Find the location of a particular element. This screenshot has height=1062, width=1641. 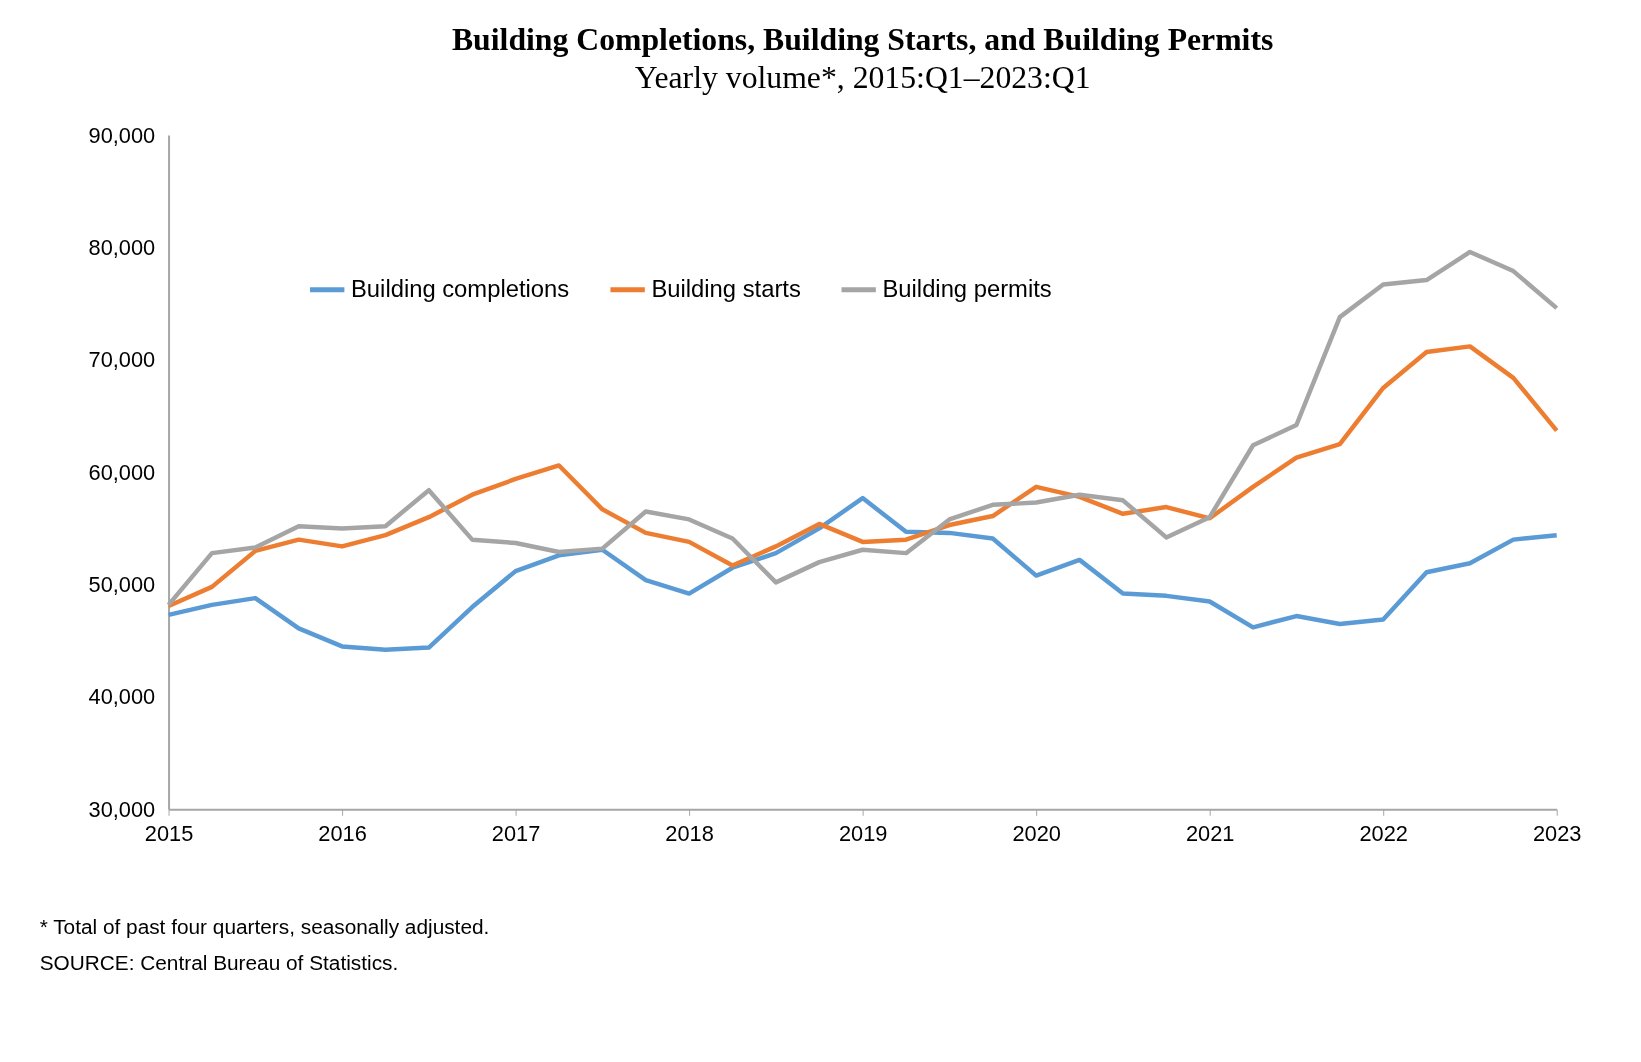

y-tick-label: 70,000 is located at coordinates (122, 360).